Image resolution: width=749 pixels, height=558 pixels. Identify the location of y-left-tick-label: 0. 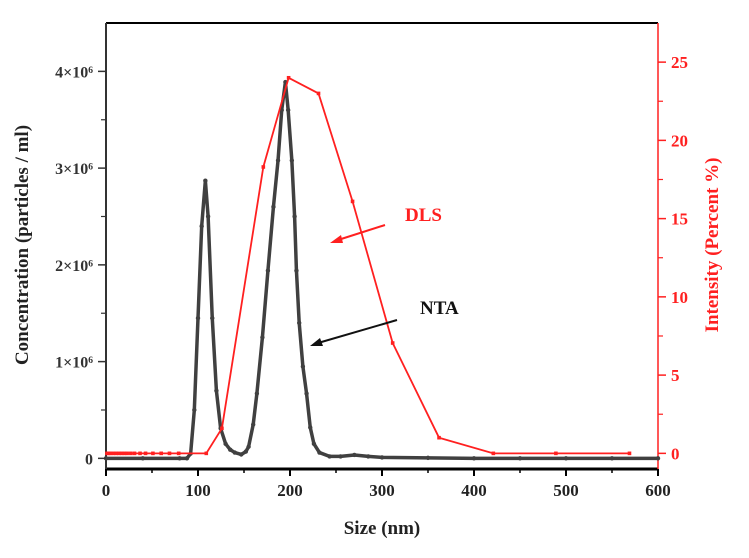
(89, 459).